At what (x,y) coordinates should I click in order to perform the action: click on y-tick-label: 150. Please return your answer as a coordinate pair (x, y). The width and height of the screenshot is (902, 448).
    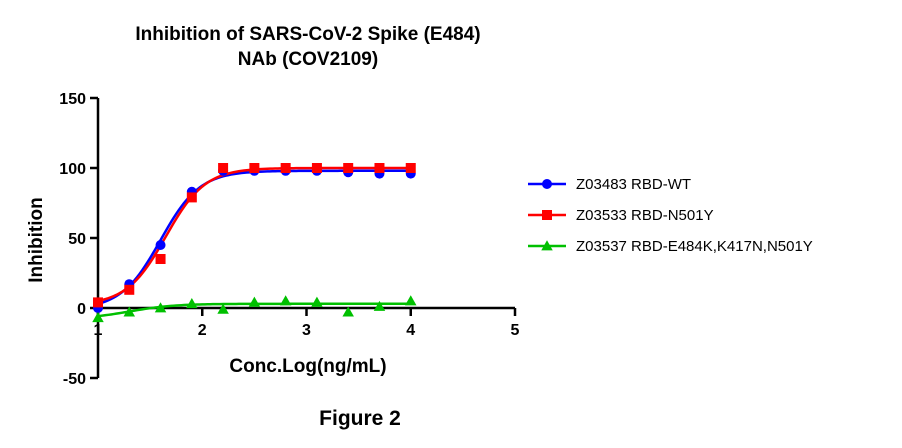
    Looking at the image, I should click on (72, 99).